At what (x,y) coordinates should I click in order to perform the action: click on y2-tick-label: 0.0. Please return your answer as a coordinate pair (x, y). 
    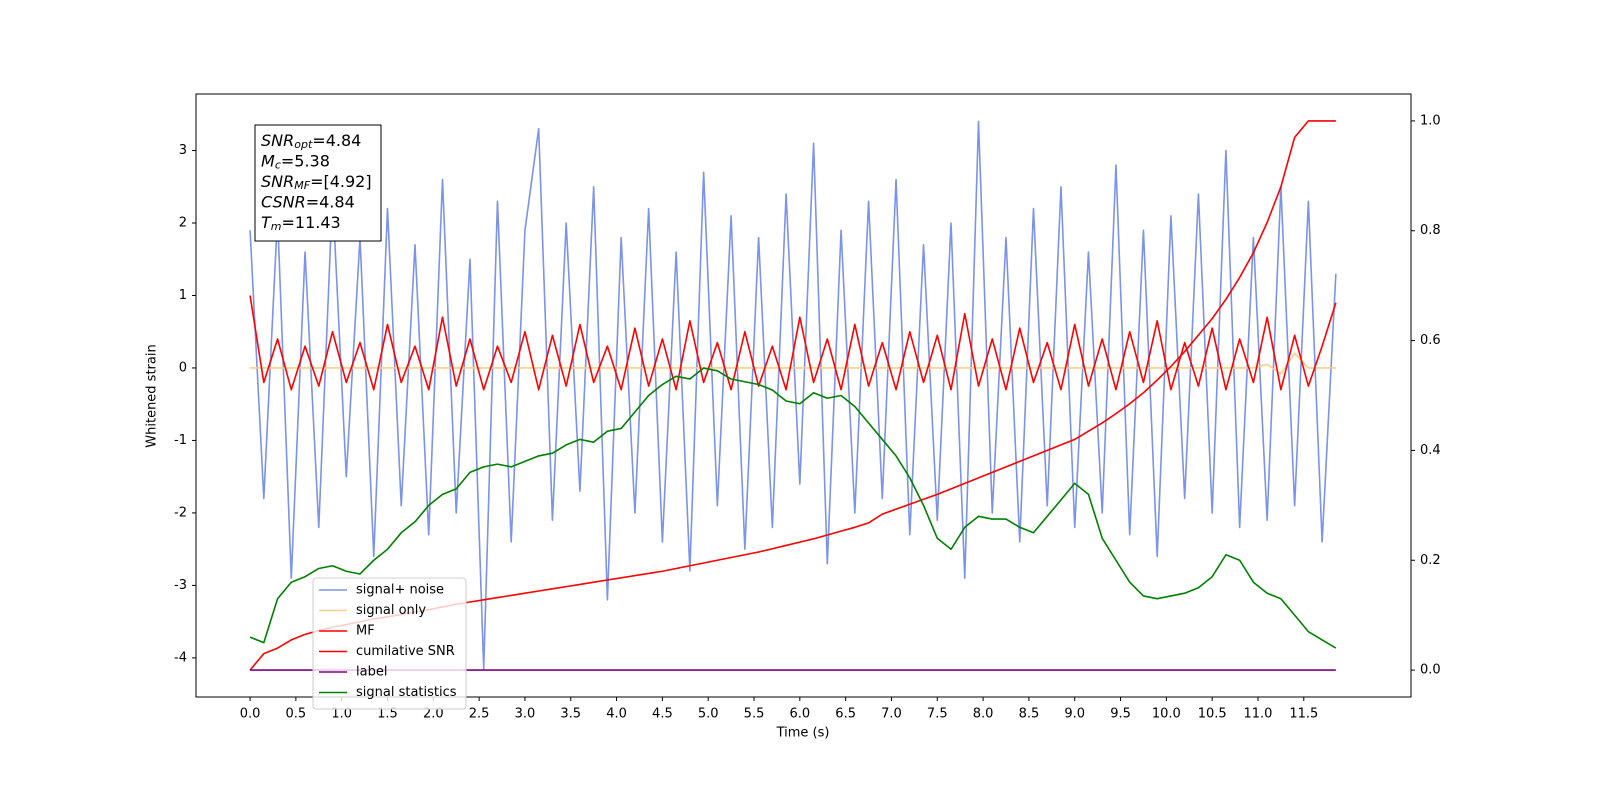
    Looking at the image, I should click on (1430, 670).